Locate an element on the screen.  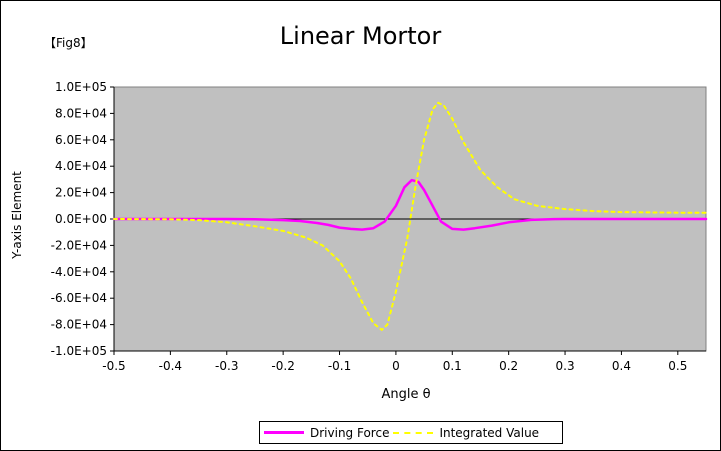
y-tick-label: -8.0E+04 is located at coordinates (79, 325).